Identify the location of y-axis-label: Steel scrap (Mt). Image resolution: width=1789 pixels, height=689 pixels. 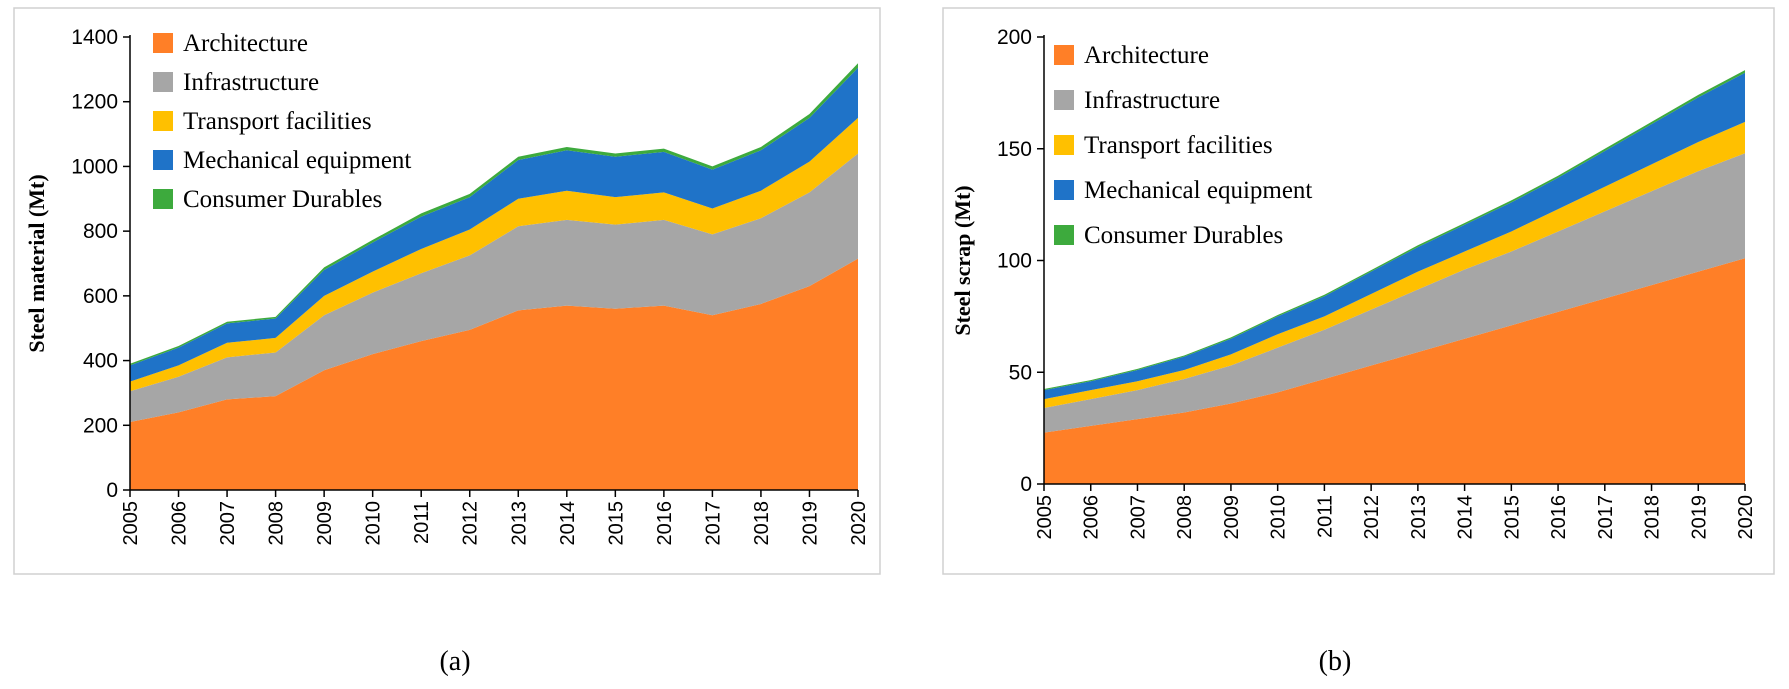
(962, 260).